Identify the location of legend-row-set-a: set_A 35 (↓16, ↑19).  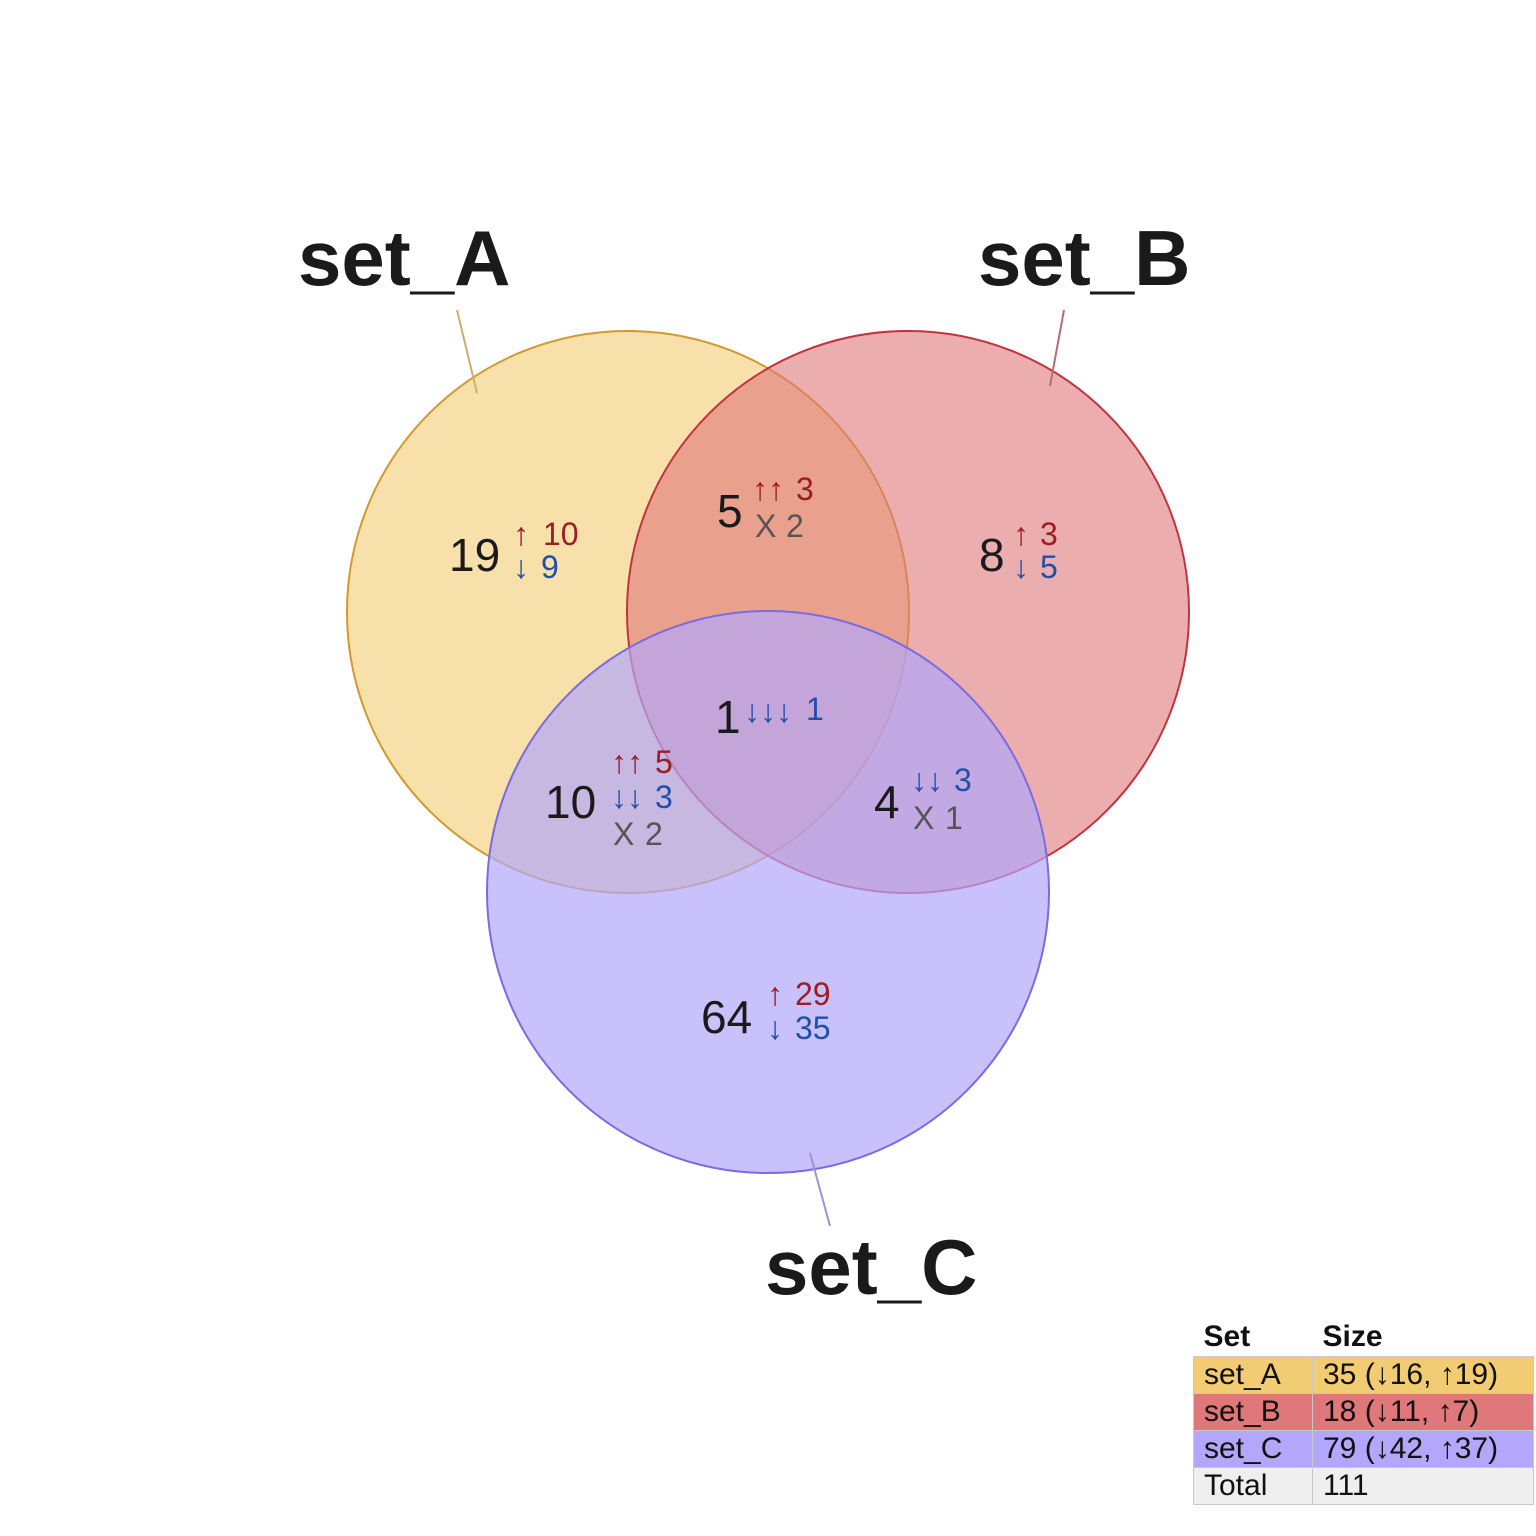
(1363, 1375).